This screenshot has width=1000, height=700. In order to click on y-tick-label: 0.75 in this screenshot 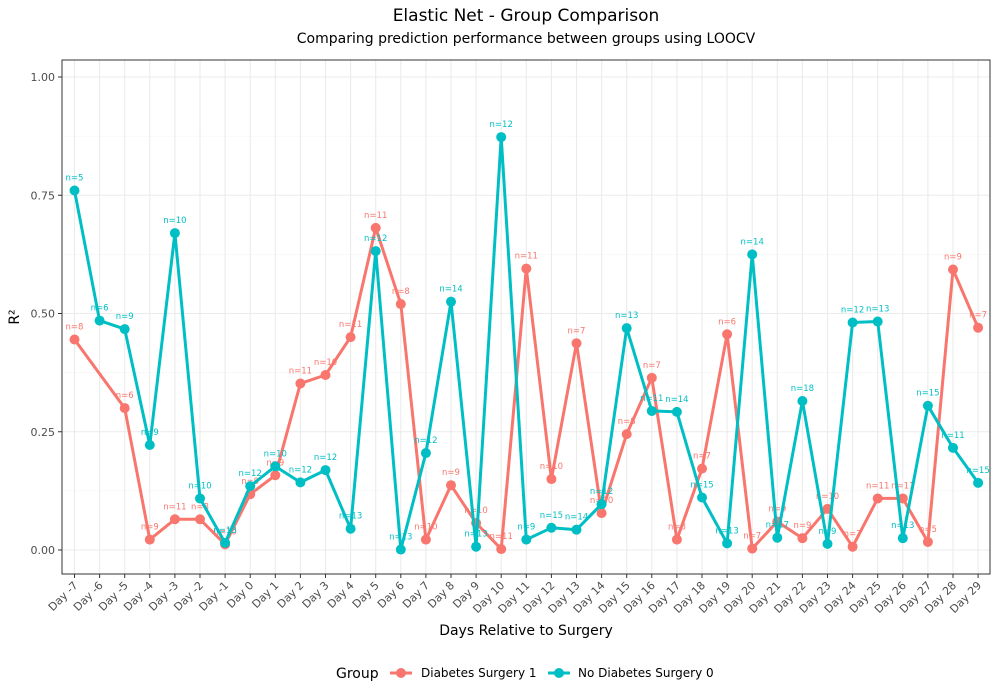, I will do `click(43, 195)`.